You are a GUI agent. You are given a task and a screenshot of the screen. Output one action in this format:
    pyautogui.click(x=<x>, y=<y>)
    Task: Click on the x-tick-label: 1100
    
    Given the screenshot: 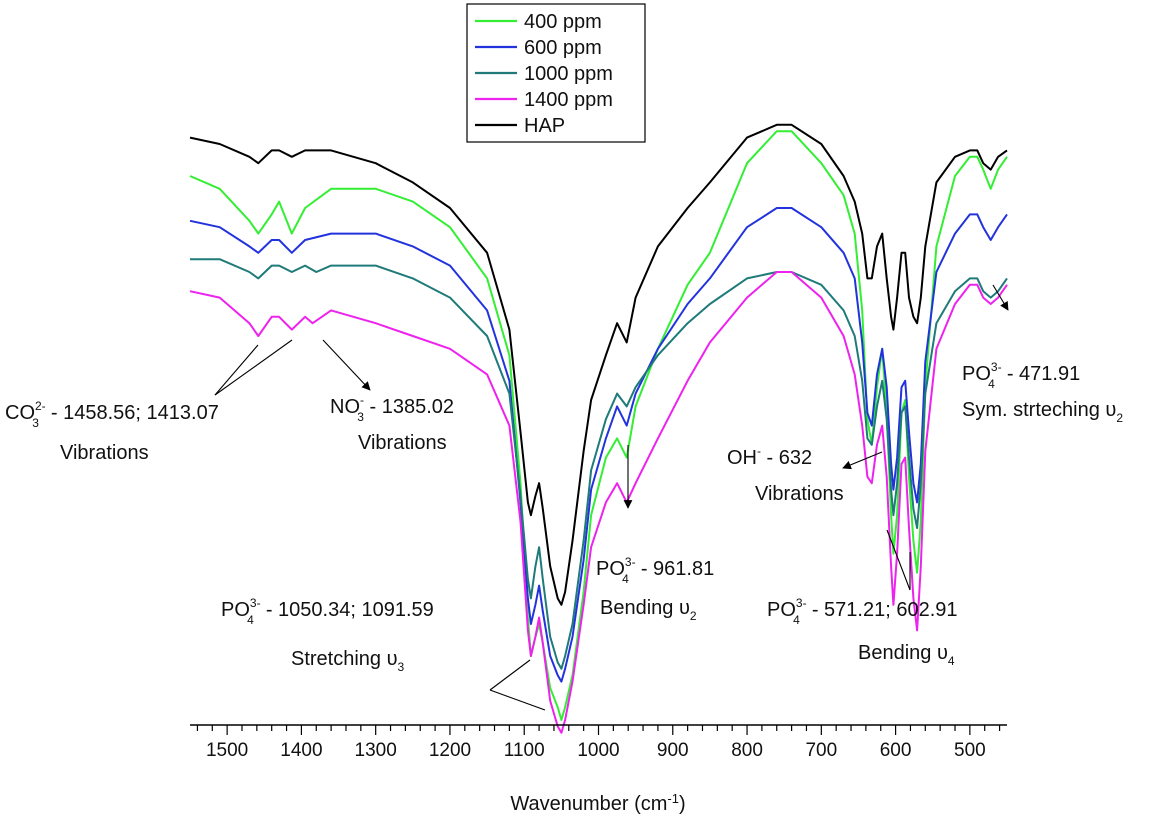 What is the action you would take?
    pyautogui.click(x=524, y=750)
    